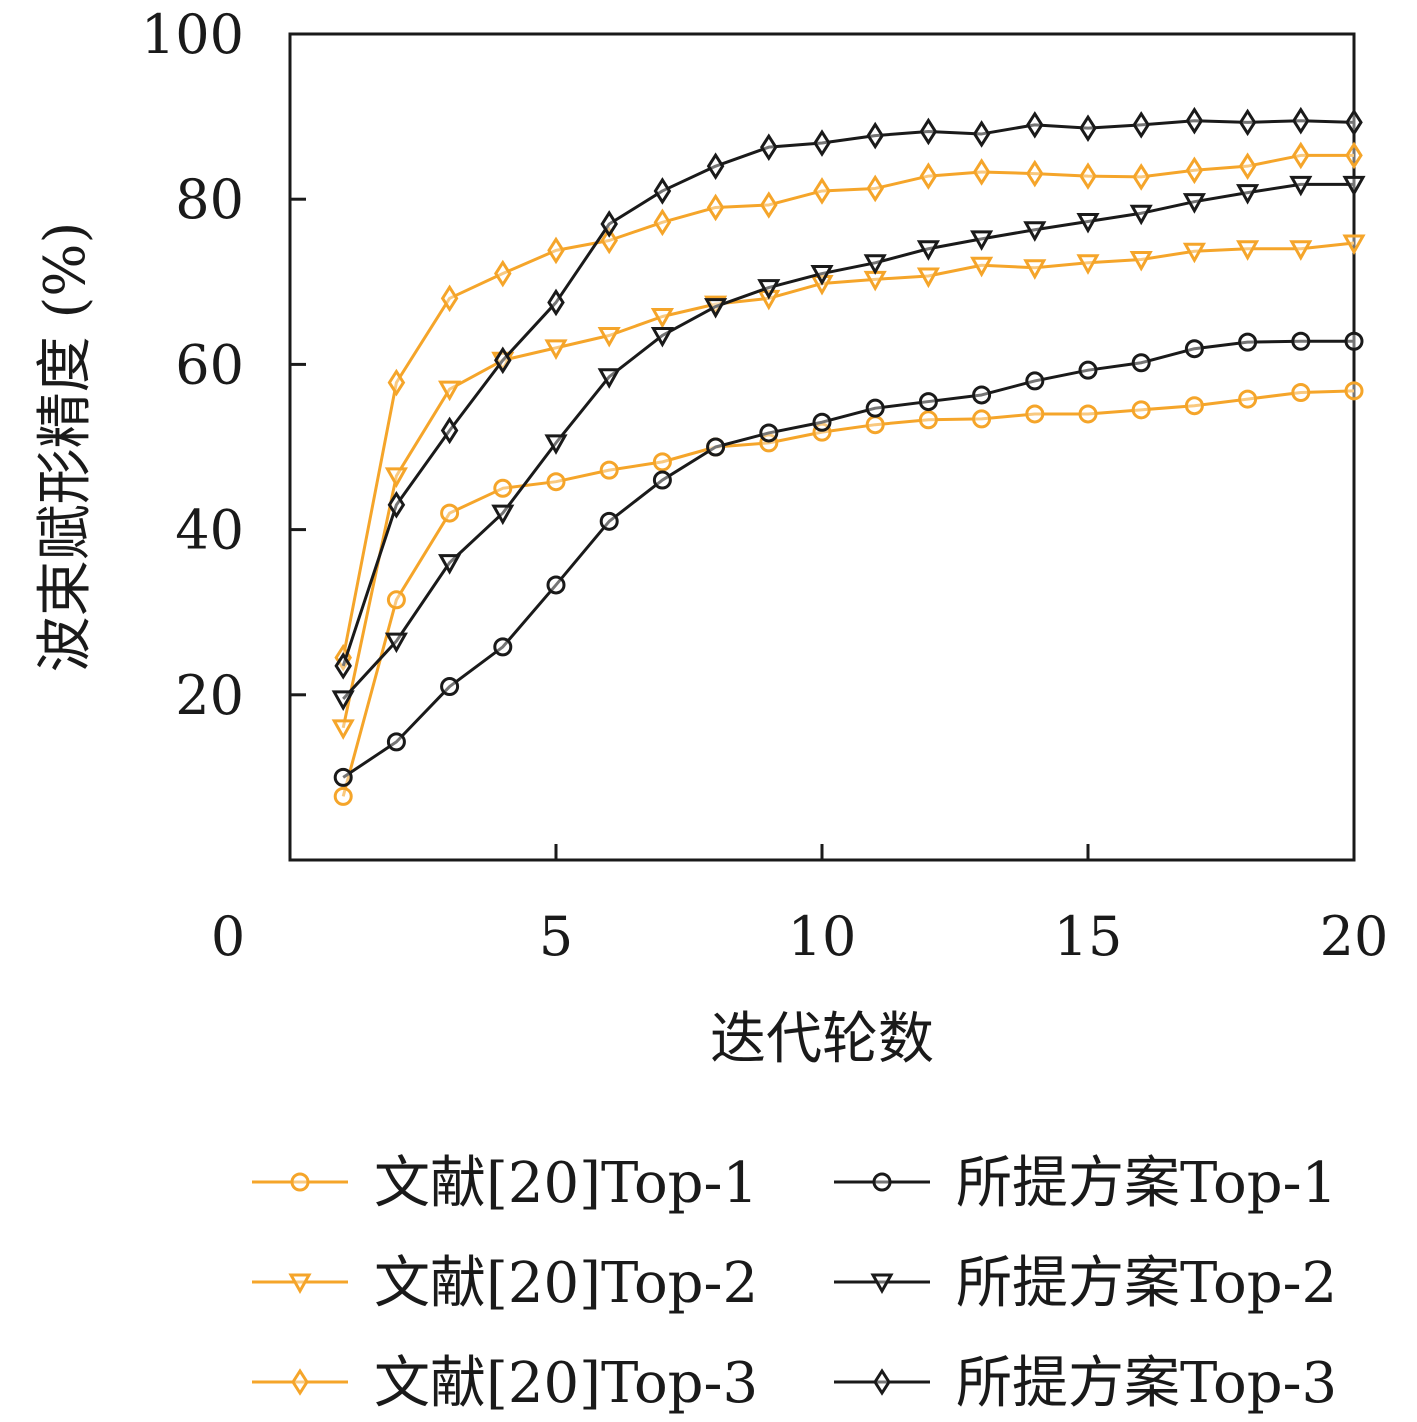 This screenshot has width=1417, height=1422. I want to click on legend-item: 文献[20]Top-3, so click(505, 1383).